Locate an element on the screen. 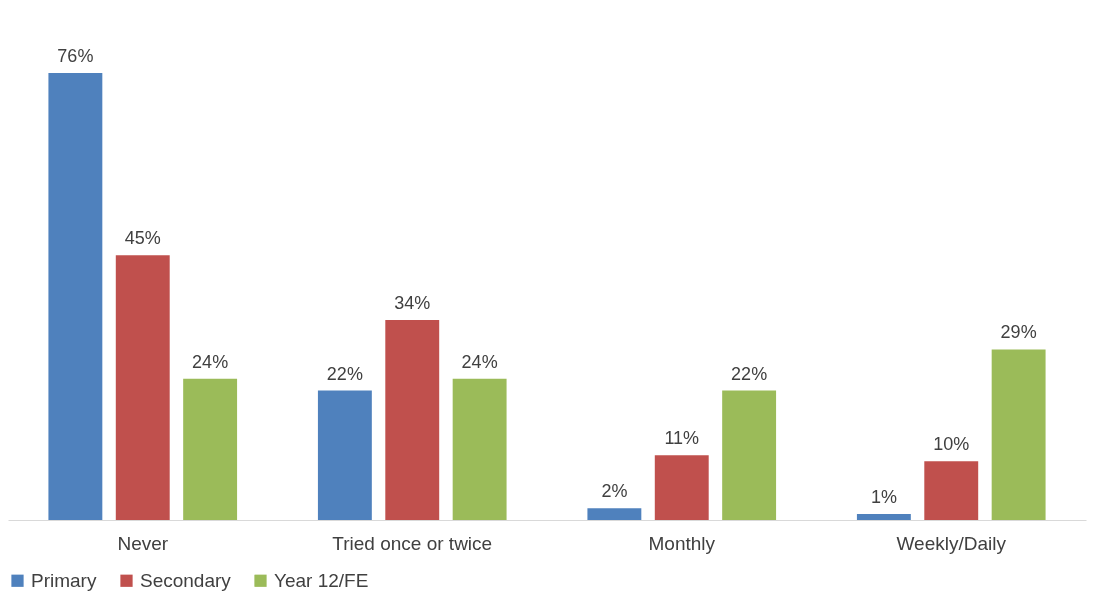  data-label: 29% is located at coordinates (1018, 332).